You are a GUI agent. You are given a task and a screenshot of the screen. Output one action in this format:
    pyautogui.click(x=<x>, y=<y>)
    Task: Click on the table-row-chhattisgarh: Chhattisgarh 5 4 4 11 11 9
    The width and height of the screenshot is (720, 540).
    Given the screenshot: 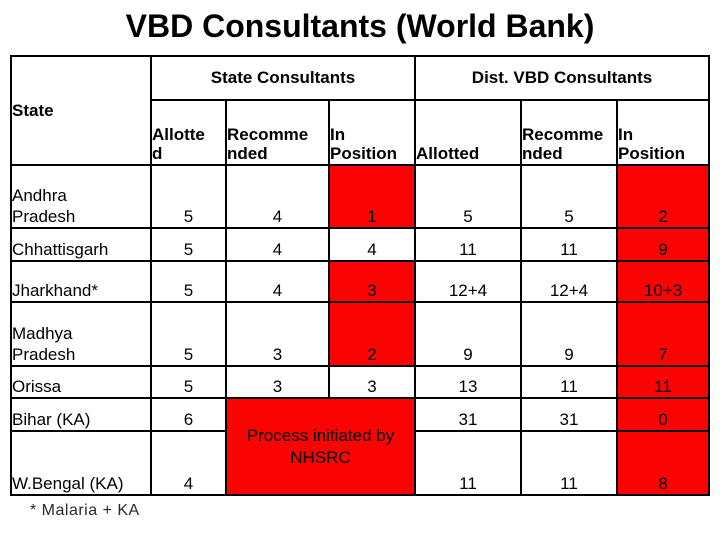 What is the action you would take?
    pyautogui.click(x=360, y=244)
    